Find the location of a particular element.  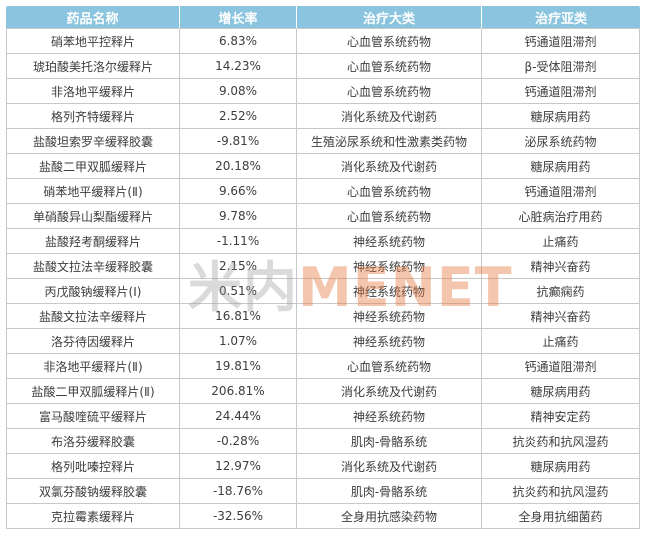

cell-drug-name: 布洛芬缓释胶囊 is located at coordinates (93, 441).